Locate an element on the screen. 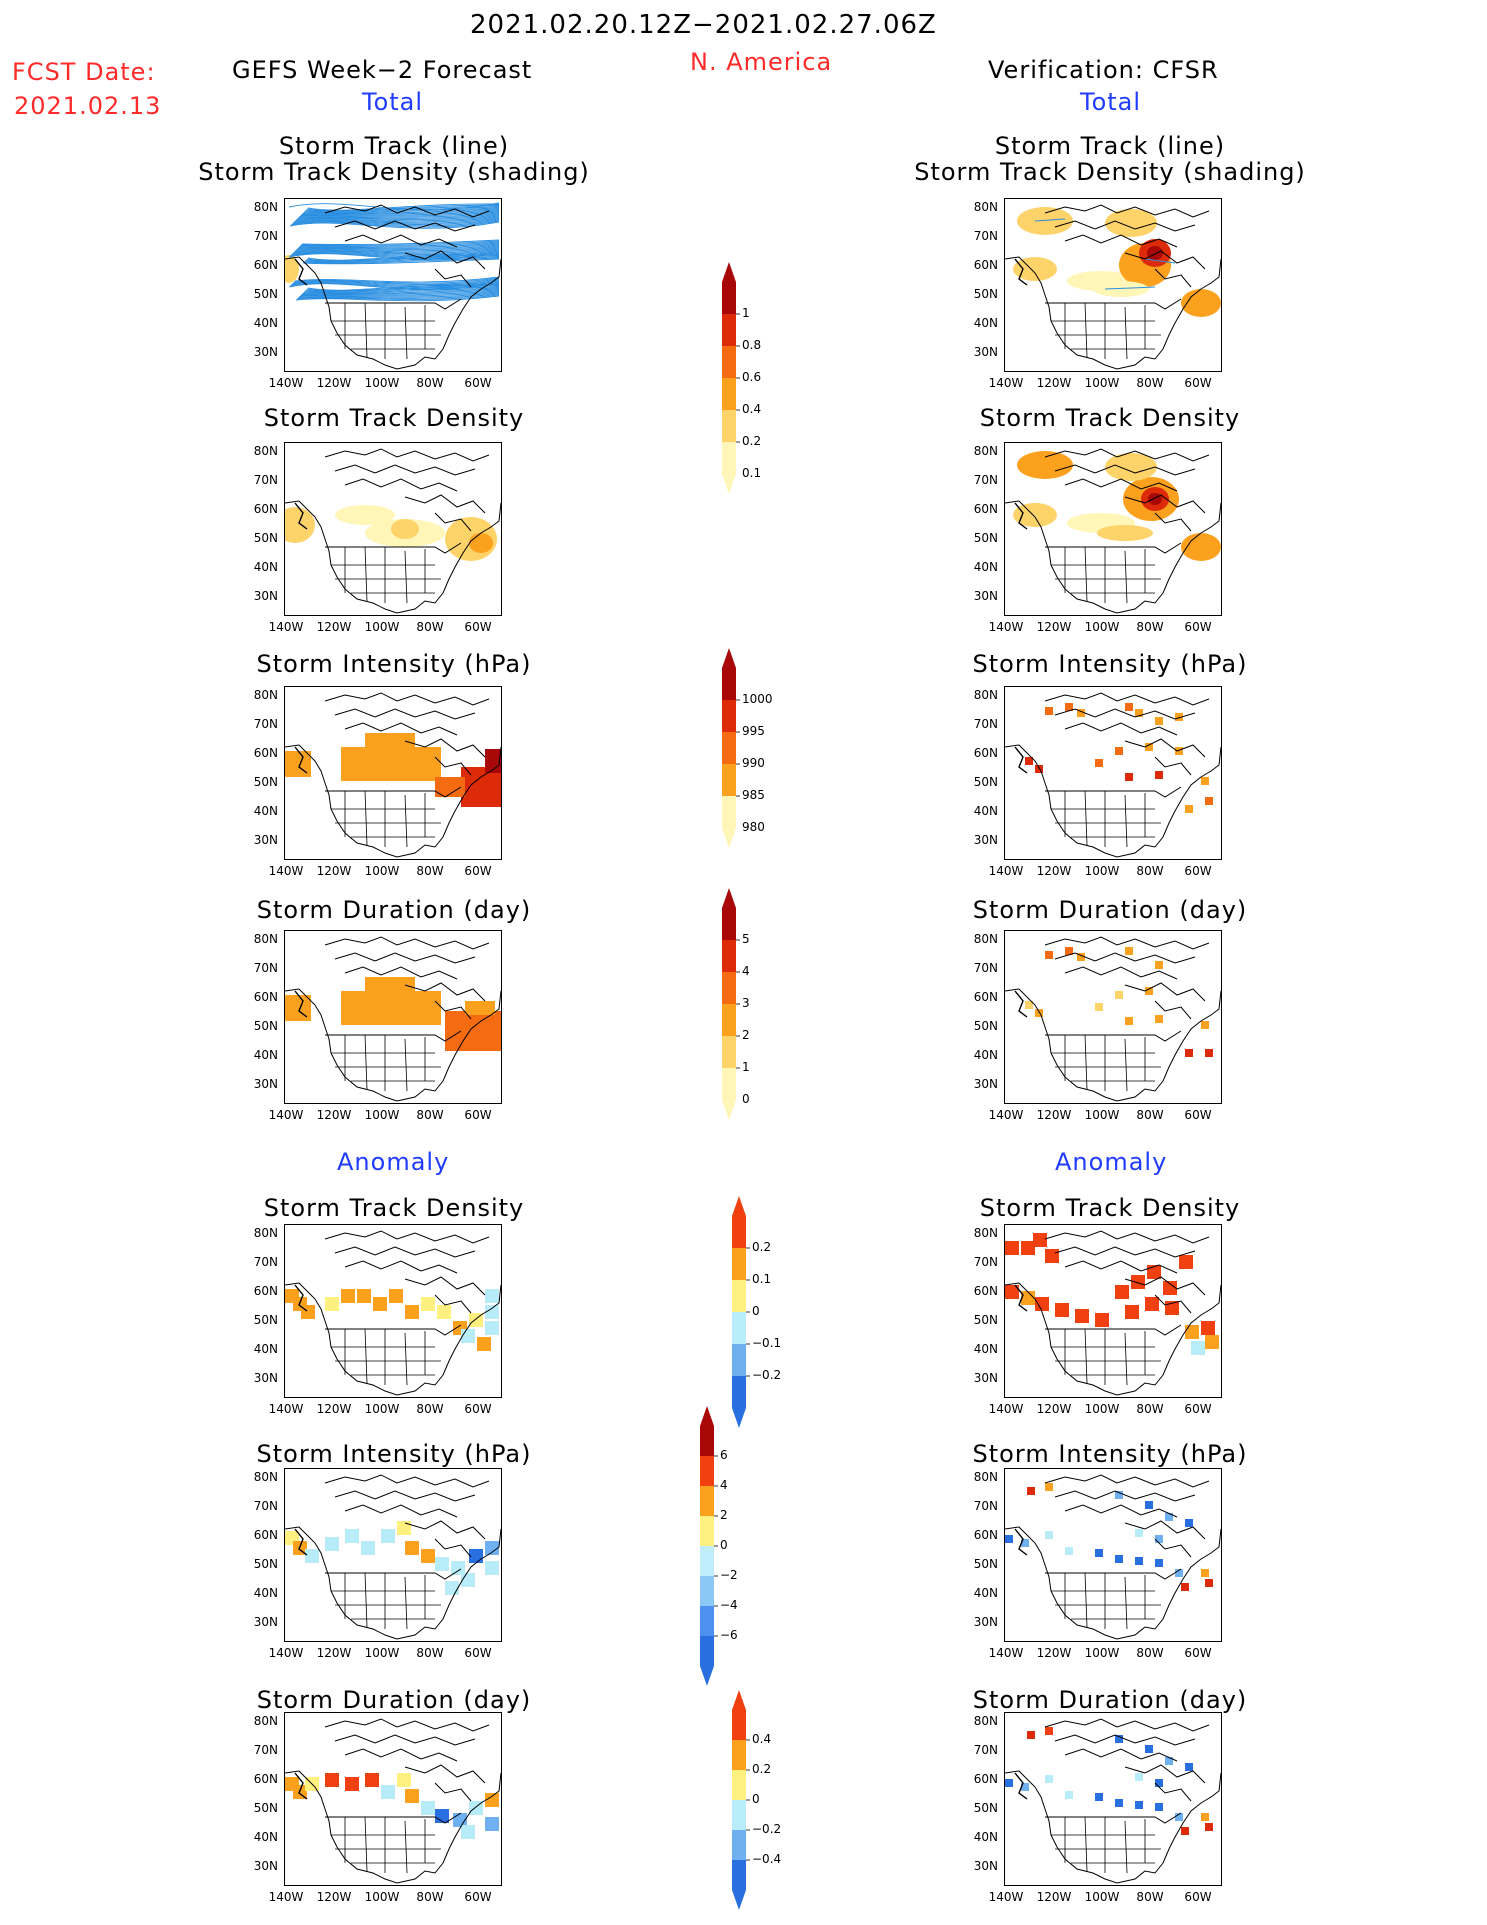 The height and width of the screenshot is (1925, 1487). colorbar-tick-label: 2 is located at coordinates (746, 1035).